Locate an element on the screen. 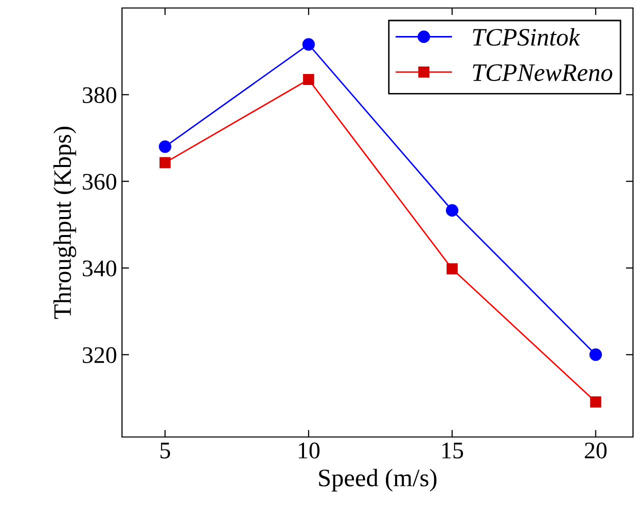 This screenshot has height=520, width=635. y-axis-title: Throughput (Kbps) is located at coordinates (64, 222).